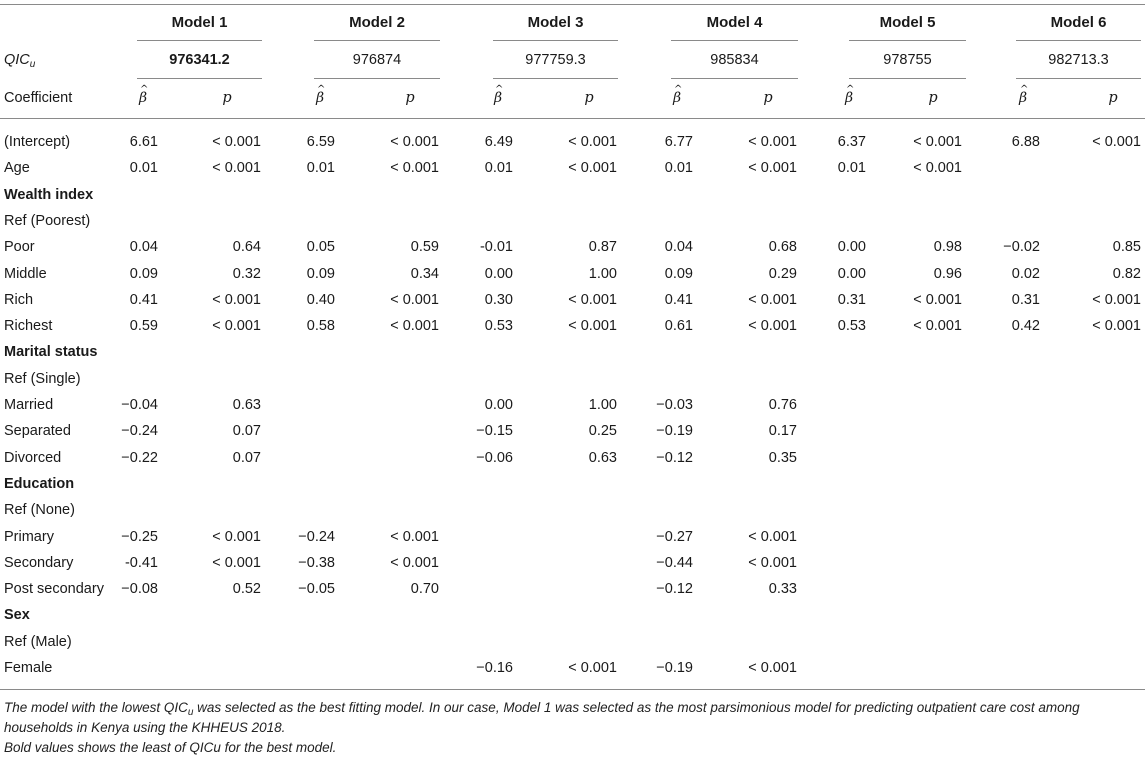 The width and height of the screenshot is (1145, 759). What do you see at coordinates (246, 431) in the screenshot?
I see `p-value-cell: 0.07` at bounding box center [246, 431].